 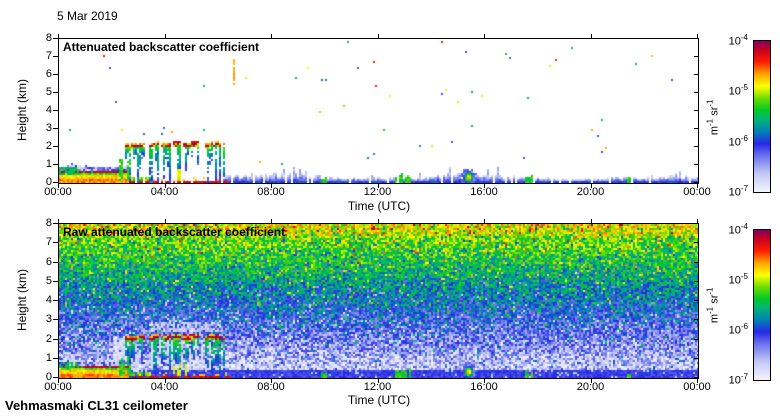 I want to click on y-axis-label-attenuated: Height (km), so click(x=22, y=110).